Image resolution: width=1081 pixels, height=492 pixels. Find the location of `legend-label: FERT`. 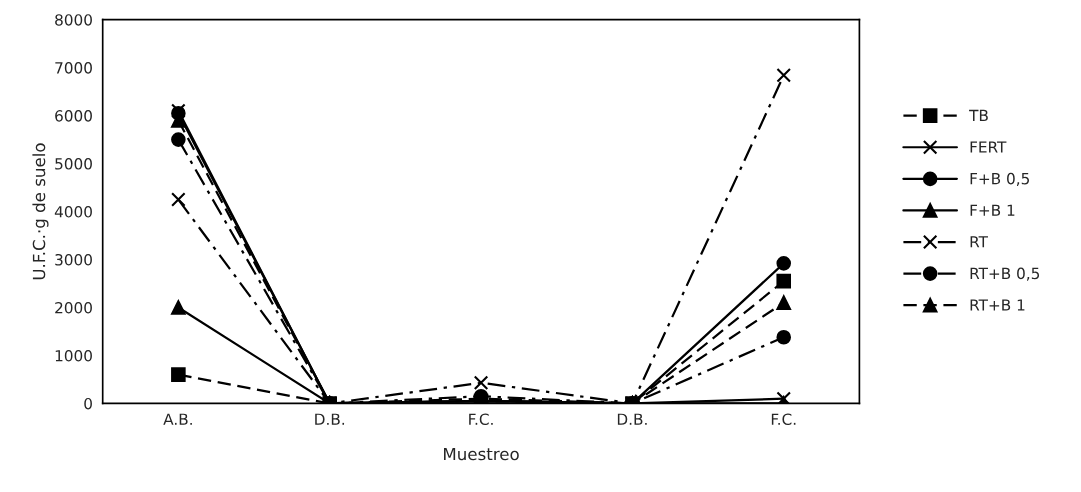

legend-label: FERT is located at coordinates (988, 147).